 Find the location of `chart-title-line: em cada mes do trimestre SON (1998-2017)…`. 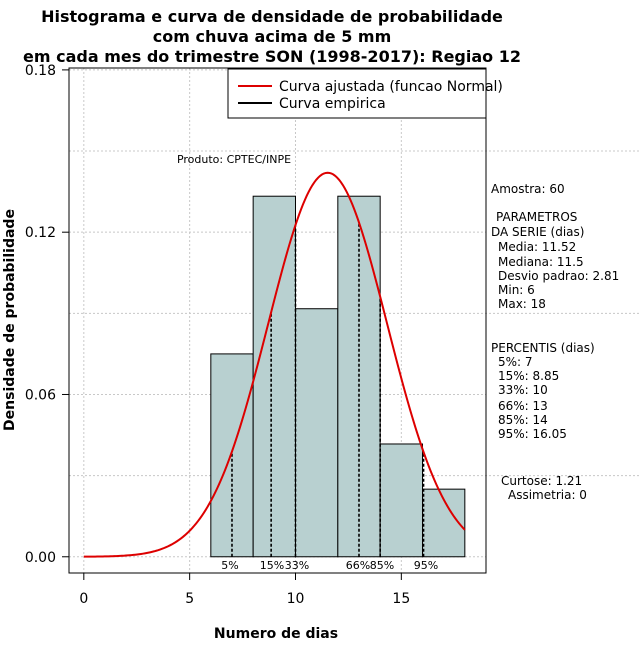

chart-title-line: em cada mes do trimestre SON (1998-2017)… is located at coordinates (272, 56).